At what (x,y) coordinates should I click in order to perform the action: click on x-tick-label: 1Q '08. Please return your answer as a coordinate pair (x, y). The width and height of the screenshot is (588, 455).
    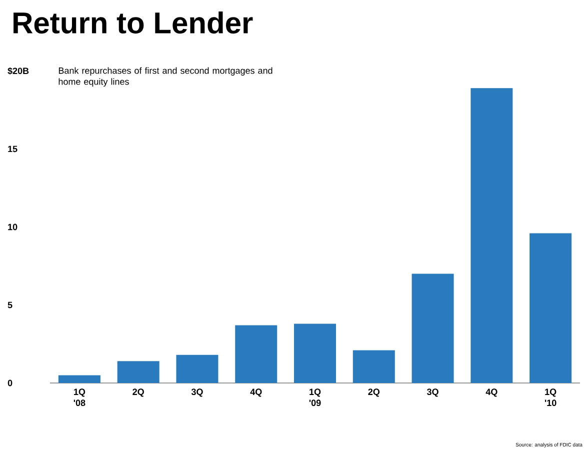
    Looking at the image, I should click on (80, 397).